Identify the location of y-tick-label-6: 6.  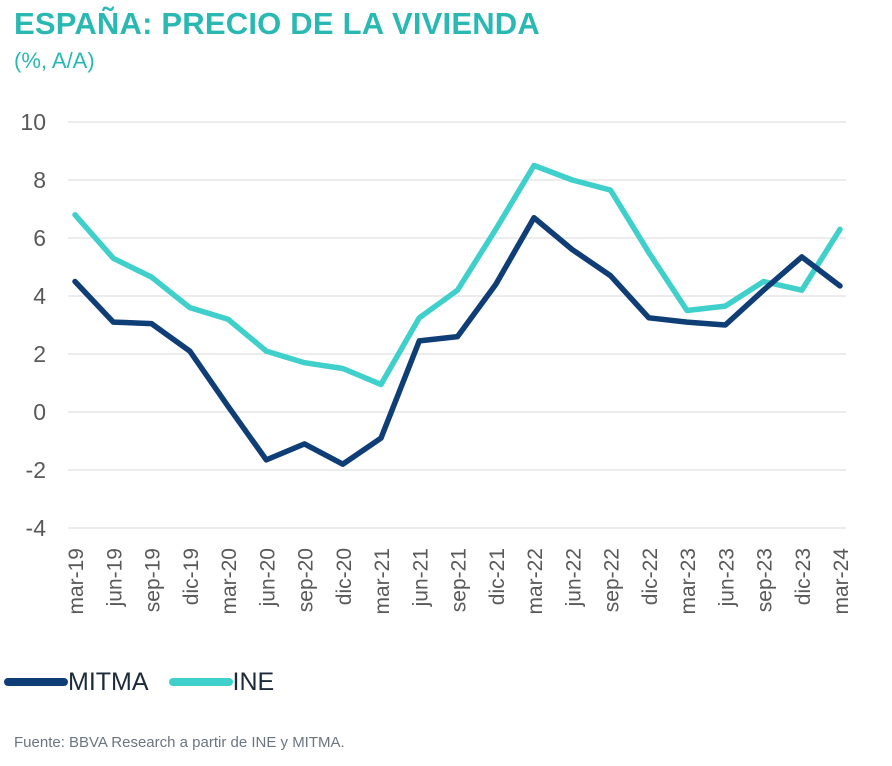
(39, 238).